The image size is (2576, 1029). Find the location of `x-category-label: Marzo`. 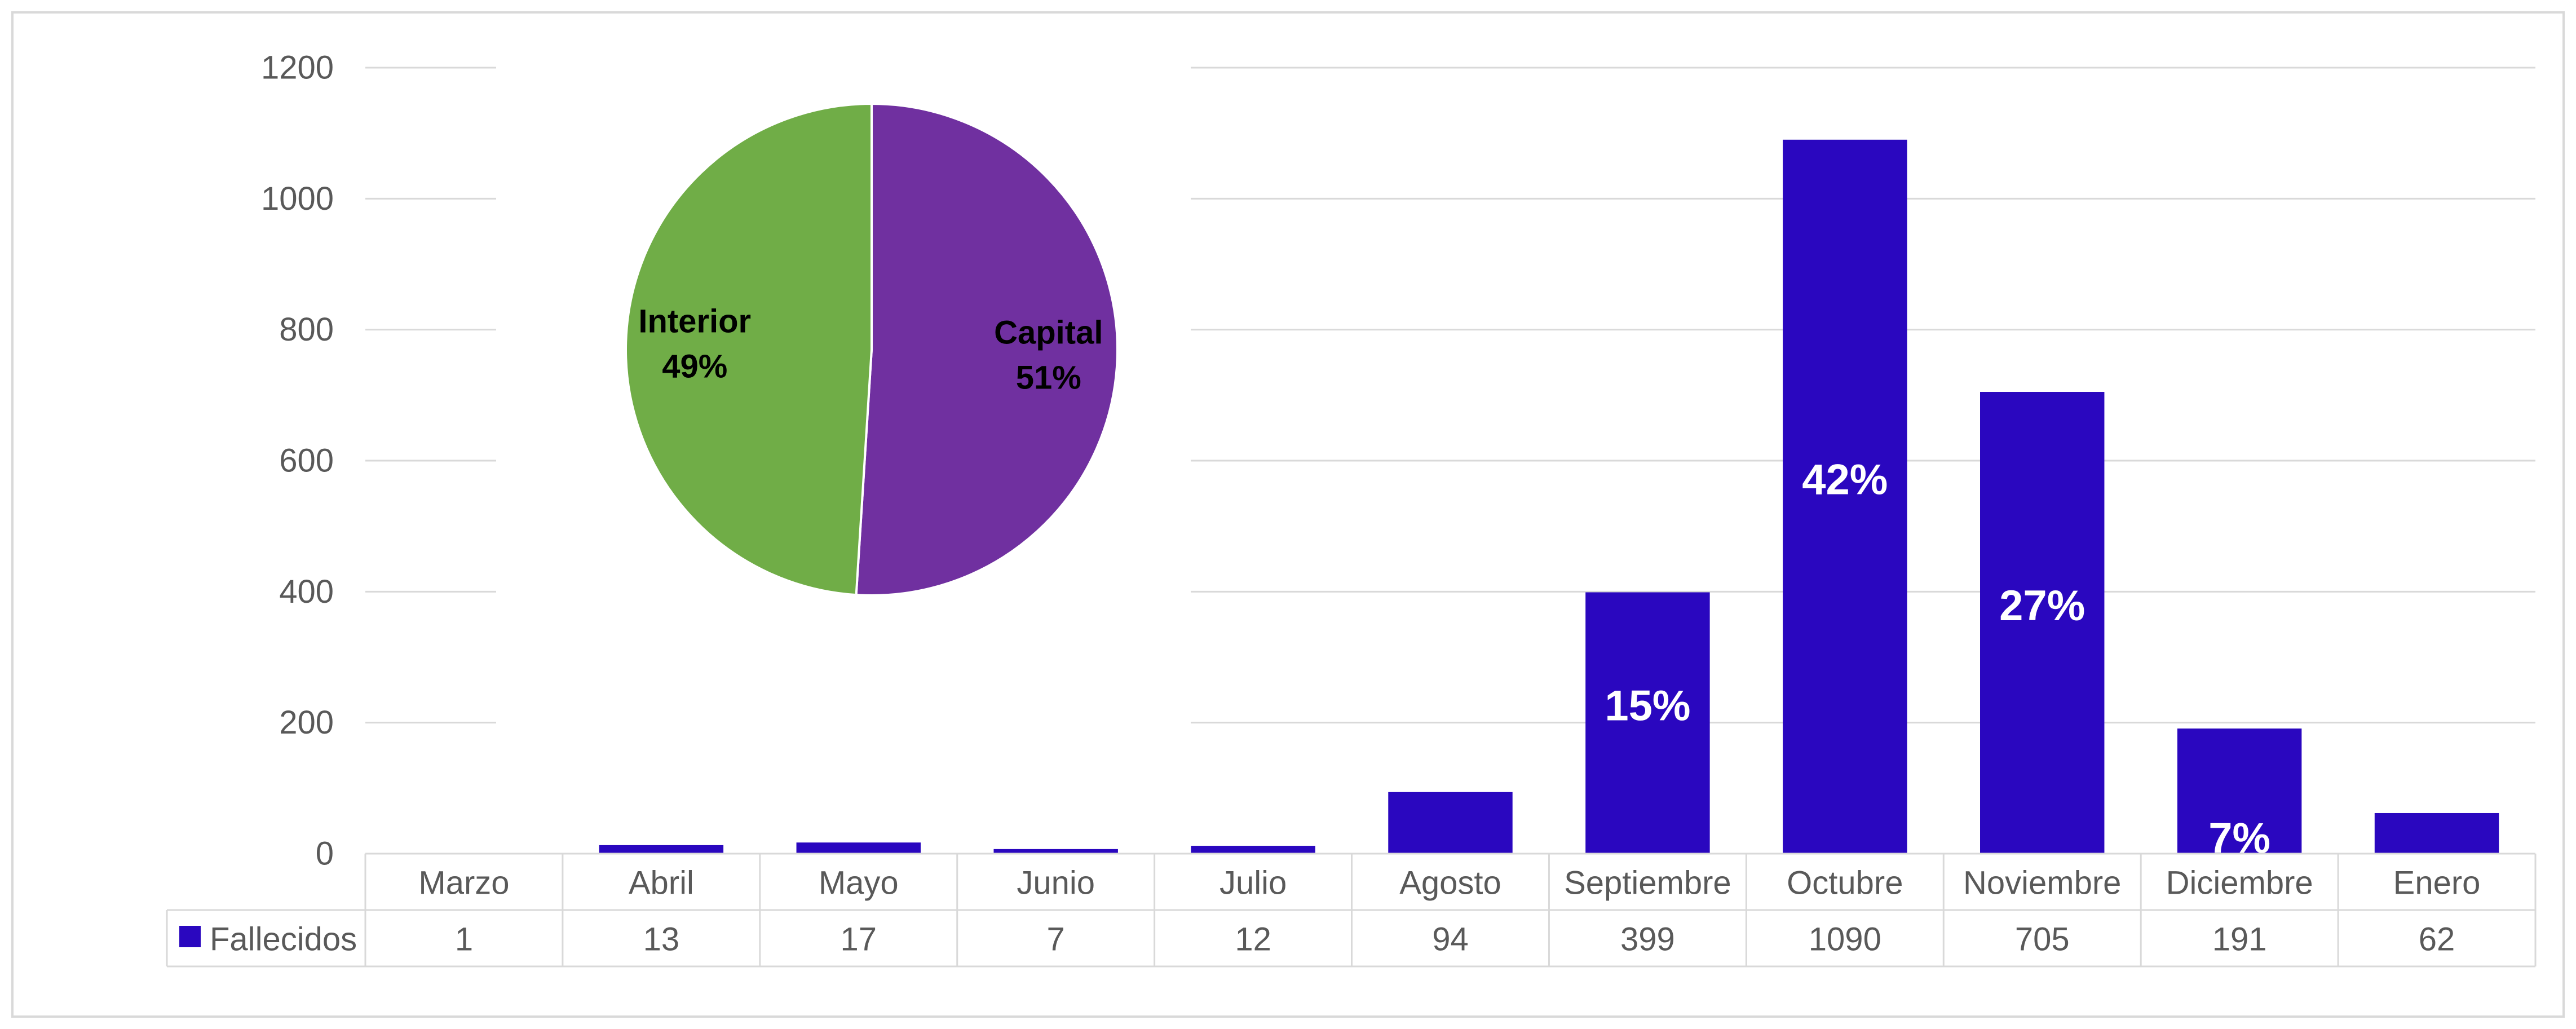

x-category-label: Marzo is located at coordinates (463, 883).